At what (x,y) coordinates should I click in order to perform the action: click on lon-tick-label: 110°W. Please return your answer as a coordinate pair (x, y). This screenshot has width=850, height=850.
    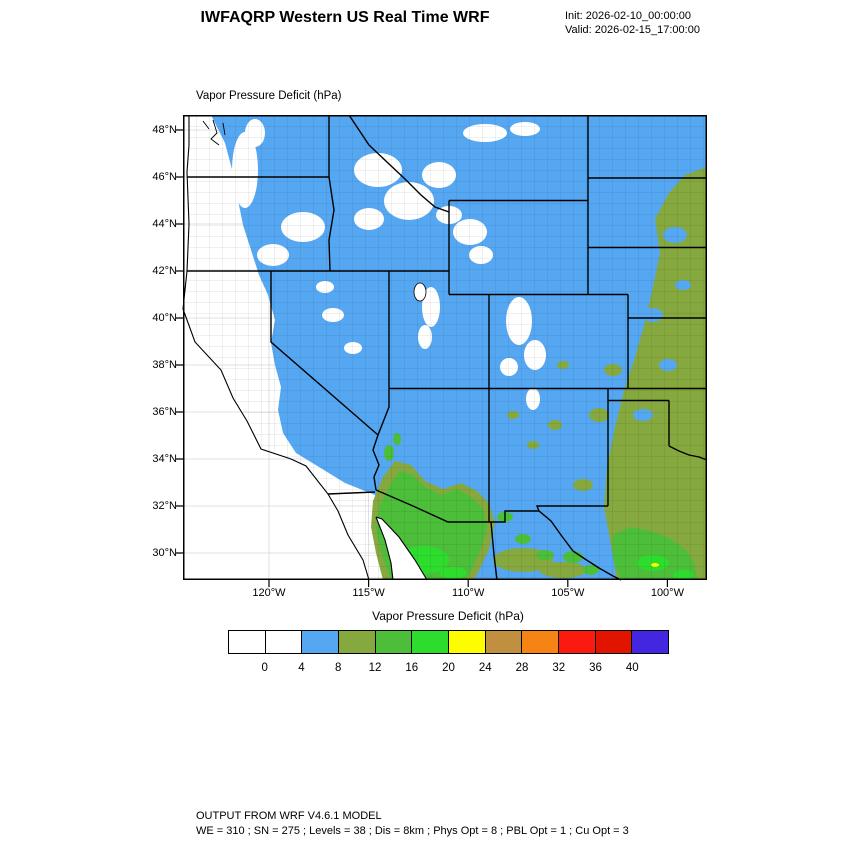
    Looking at the image, I should click on (468, 593).